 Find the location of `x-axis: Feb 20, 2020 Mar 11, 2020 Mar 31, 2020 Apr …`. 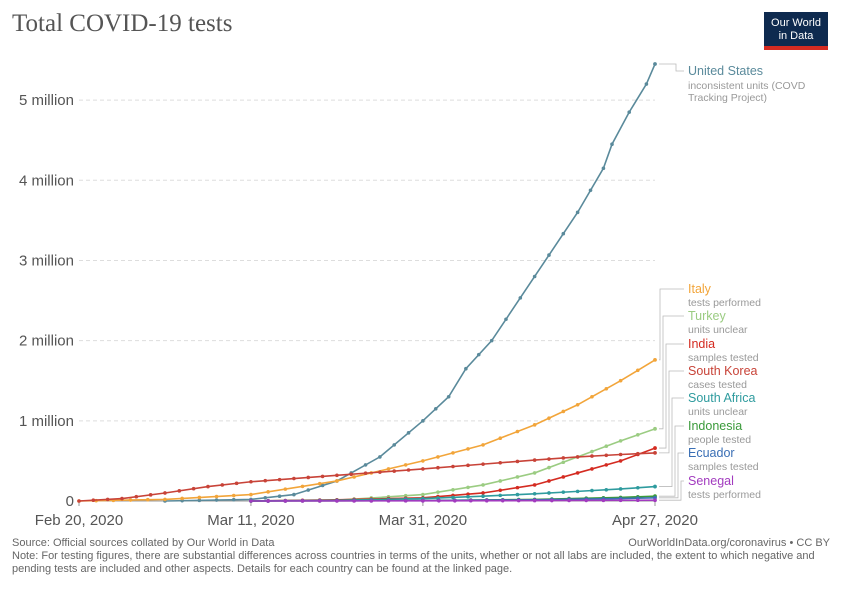

x-axis: Feb 20, 2020 Mar 11, 2020 Mar 31, 2020 Apr … is located at coordinates (366, 515).